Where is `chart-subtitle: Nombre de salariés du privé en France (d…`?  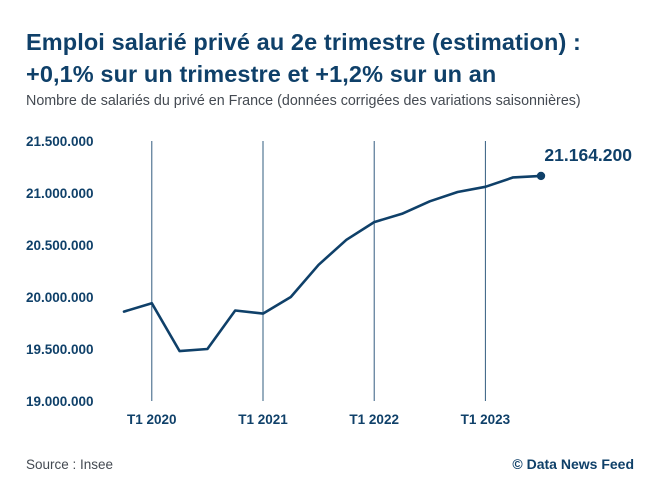 chart-subtitle: Nombre de salariés du privé en France (d… is located at coordinates (303, 101).